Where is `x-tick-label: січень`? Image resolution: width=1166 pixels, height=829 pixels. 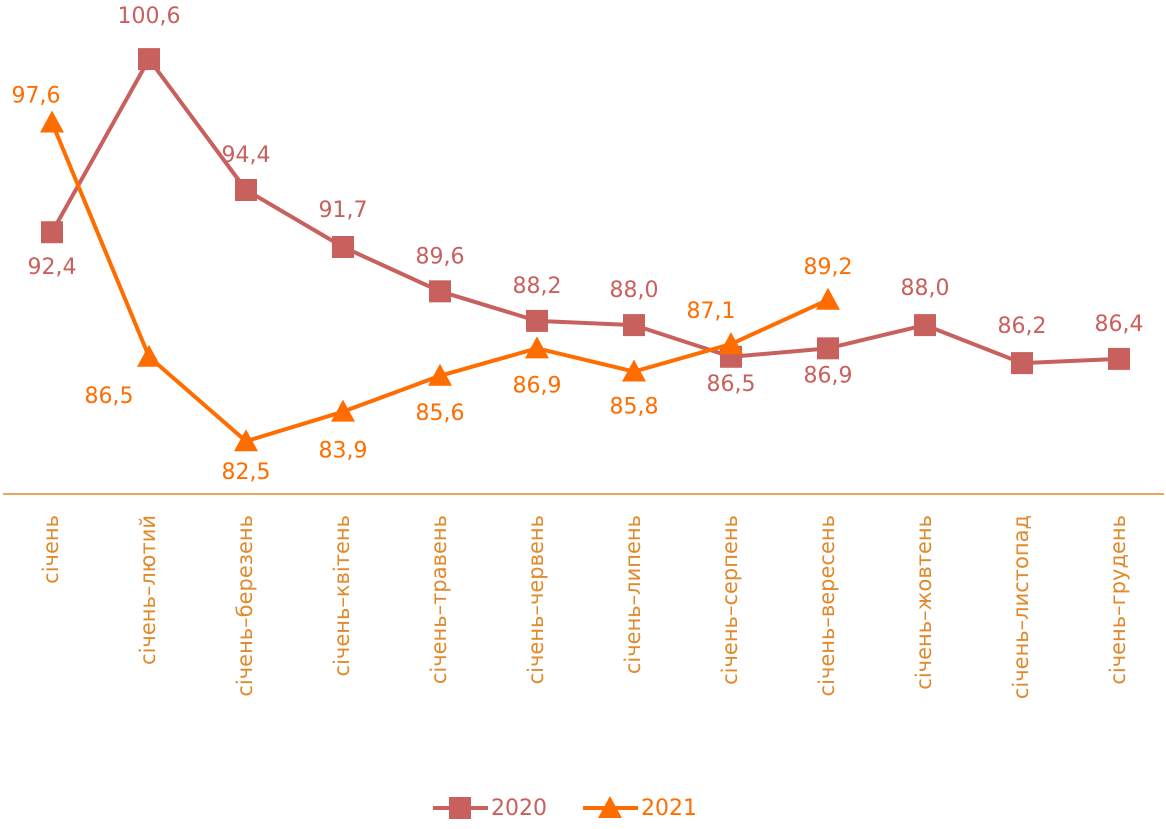 x-tick-label: січень is located at coordinates (51, 549).